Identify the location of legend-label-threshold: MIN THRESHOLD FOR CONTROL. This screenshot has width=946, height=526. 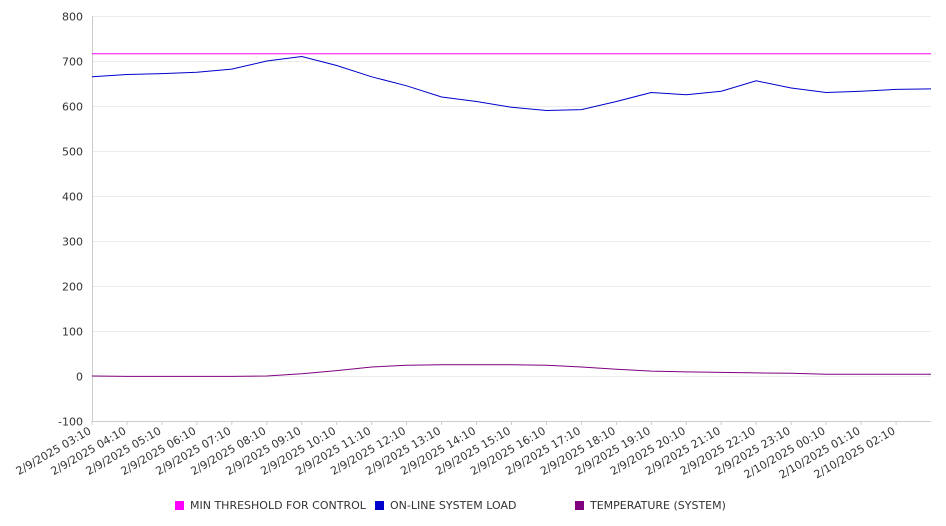
(278, 505).